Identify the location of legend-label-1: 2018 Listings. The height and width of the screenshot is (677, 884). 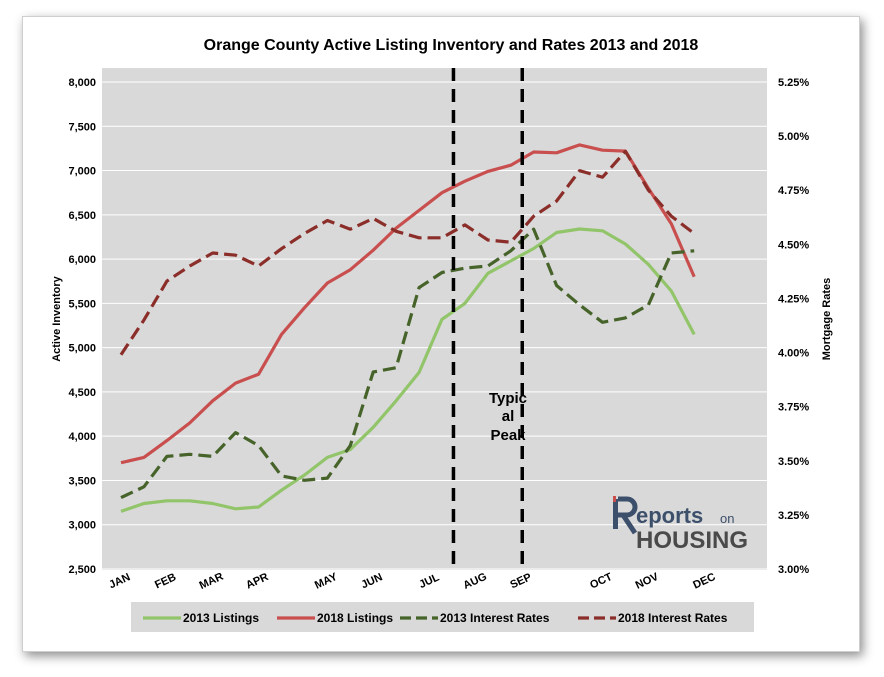
(355, 618).